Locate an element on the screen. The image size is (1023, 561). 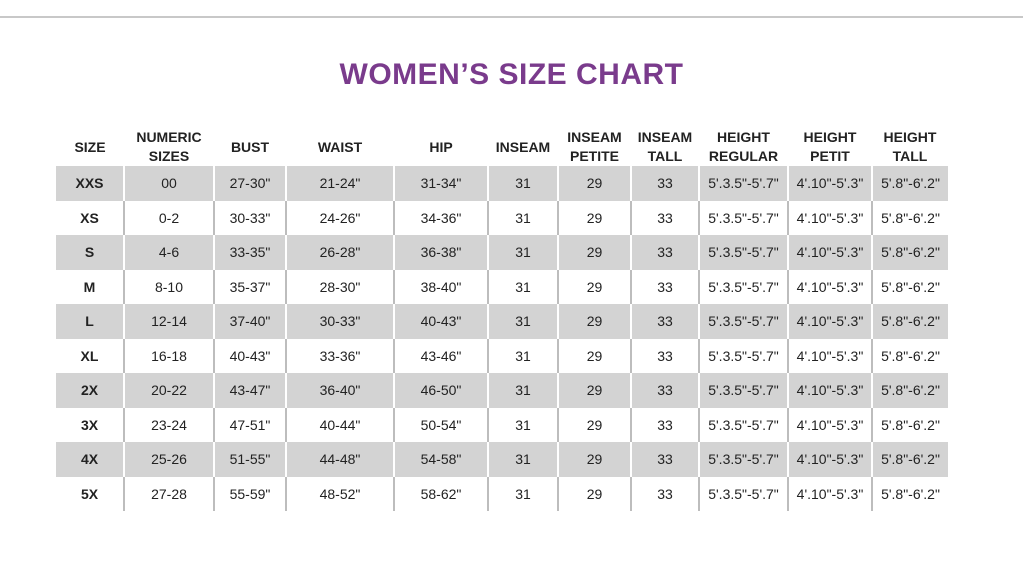
cell-hip: 34-36" is located at coordinates (440, 217).